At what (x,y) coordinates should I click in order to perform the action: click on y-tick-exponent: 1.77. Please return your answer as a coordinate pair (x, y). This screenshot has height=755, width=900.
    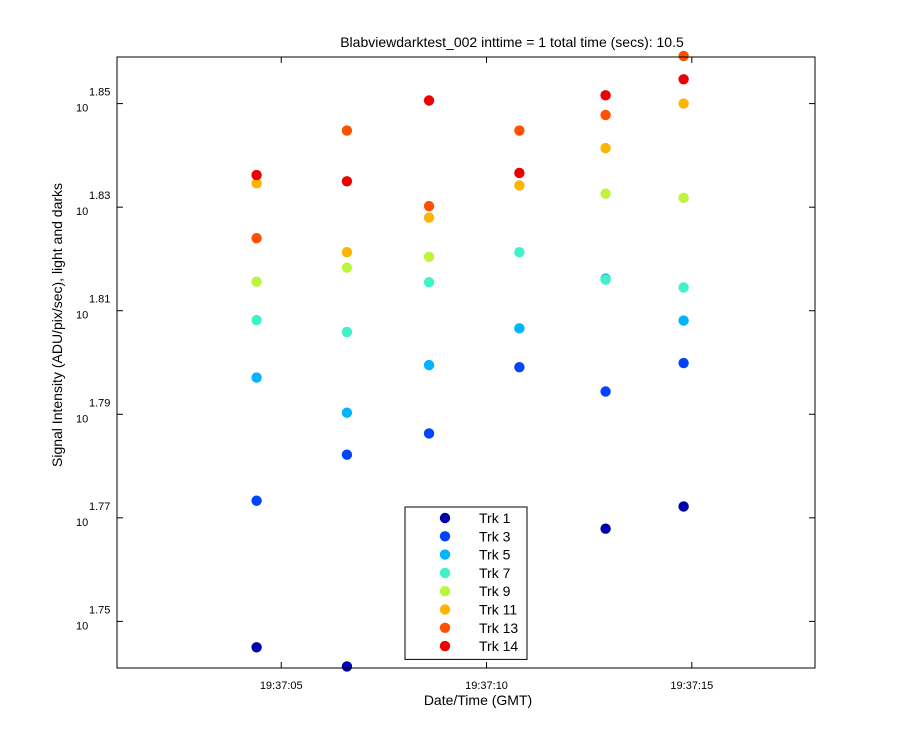
    Looking at the image, I should click on (99, 507).